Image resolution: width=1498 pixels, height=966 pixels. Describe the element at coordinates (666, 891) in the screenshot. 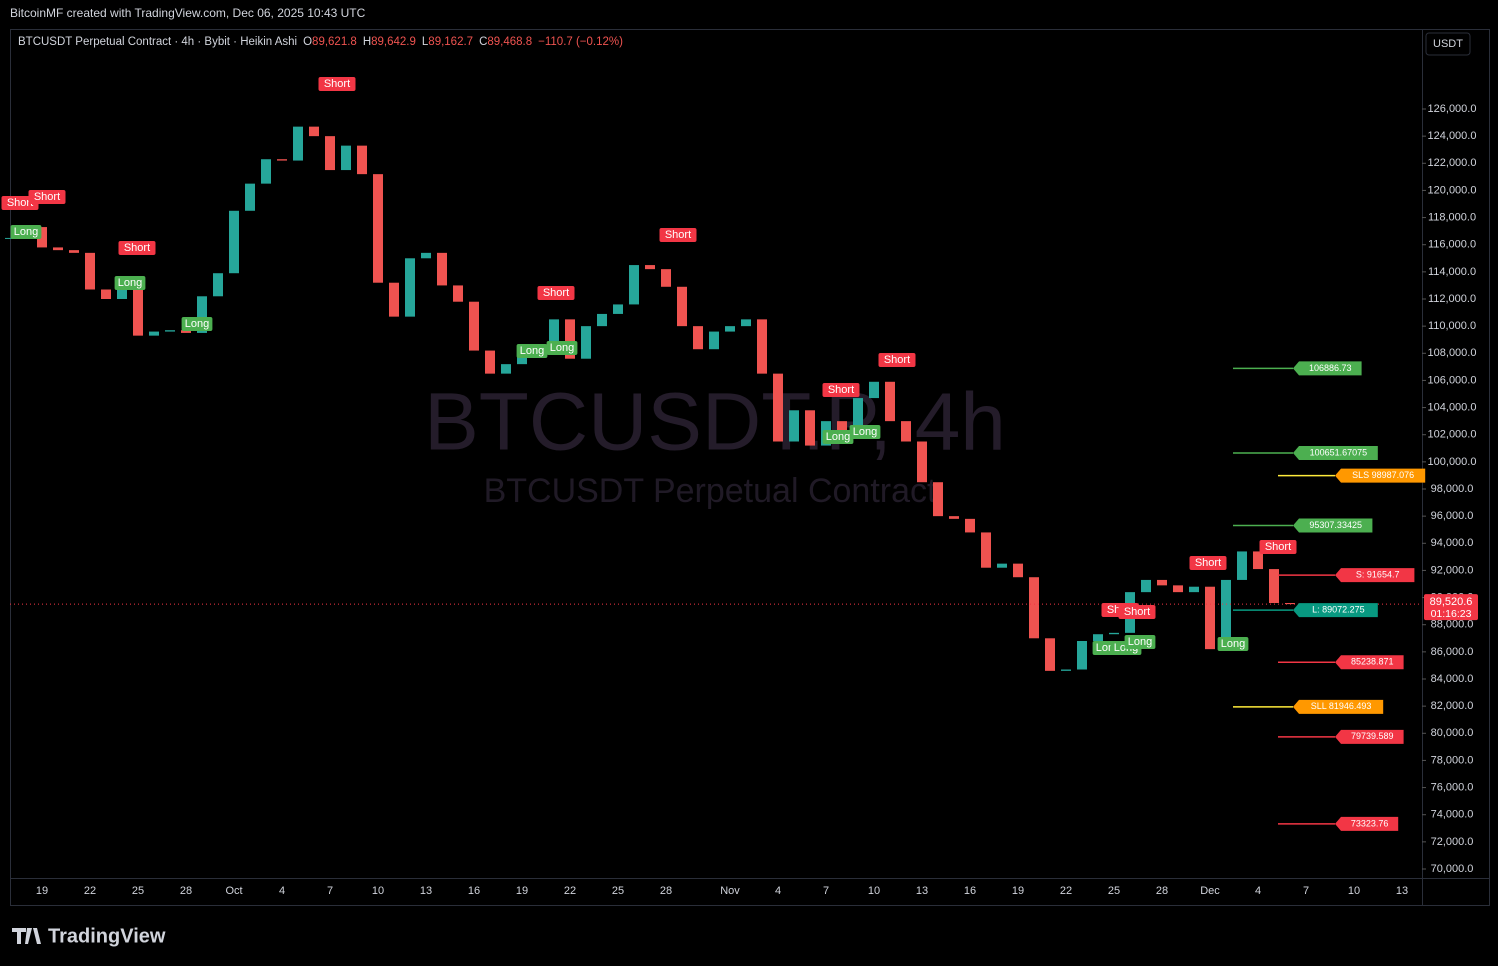

I see `x-tick-label: 28` at that location.